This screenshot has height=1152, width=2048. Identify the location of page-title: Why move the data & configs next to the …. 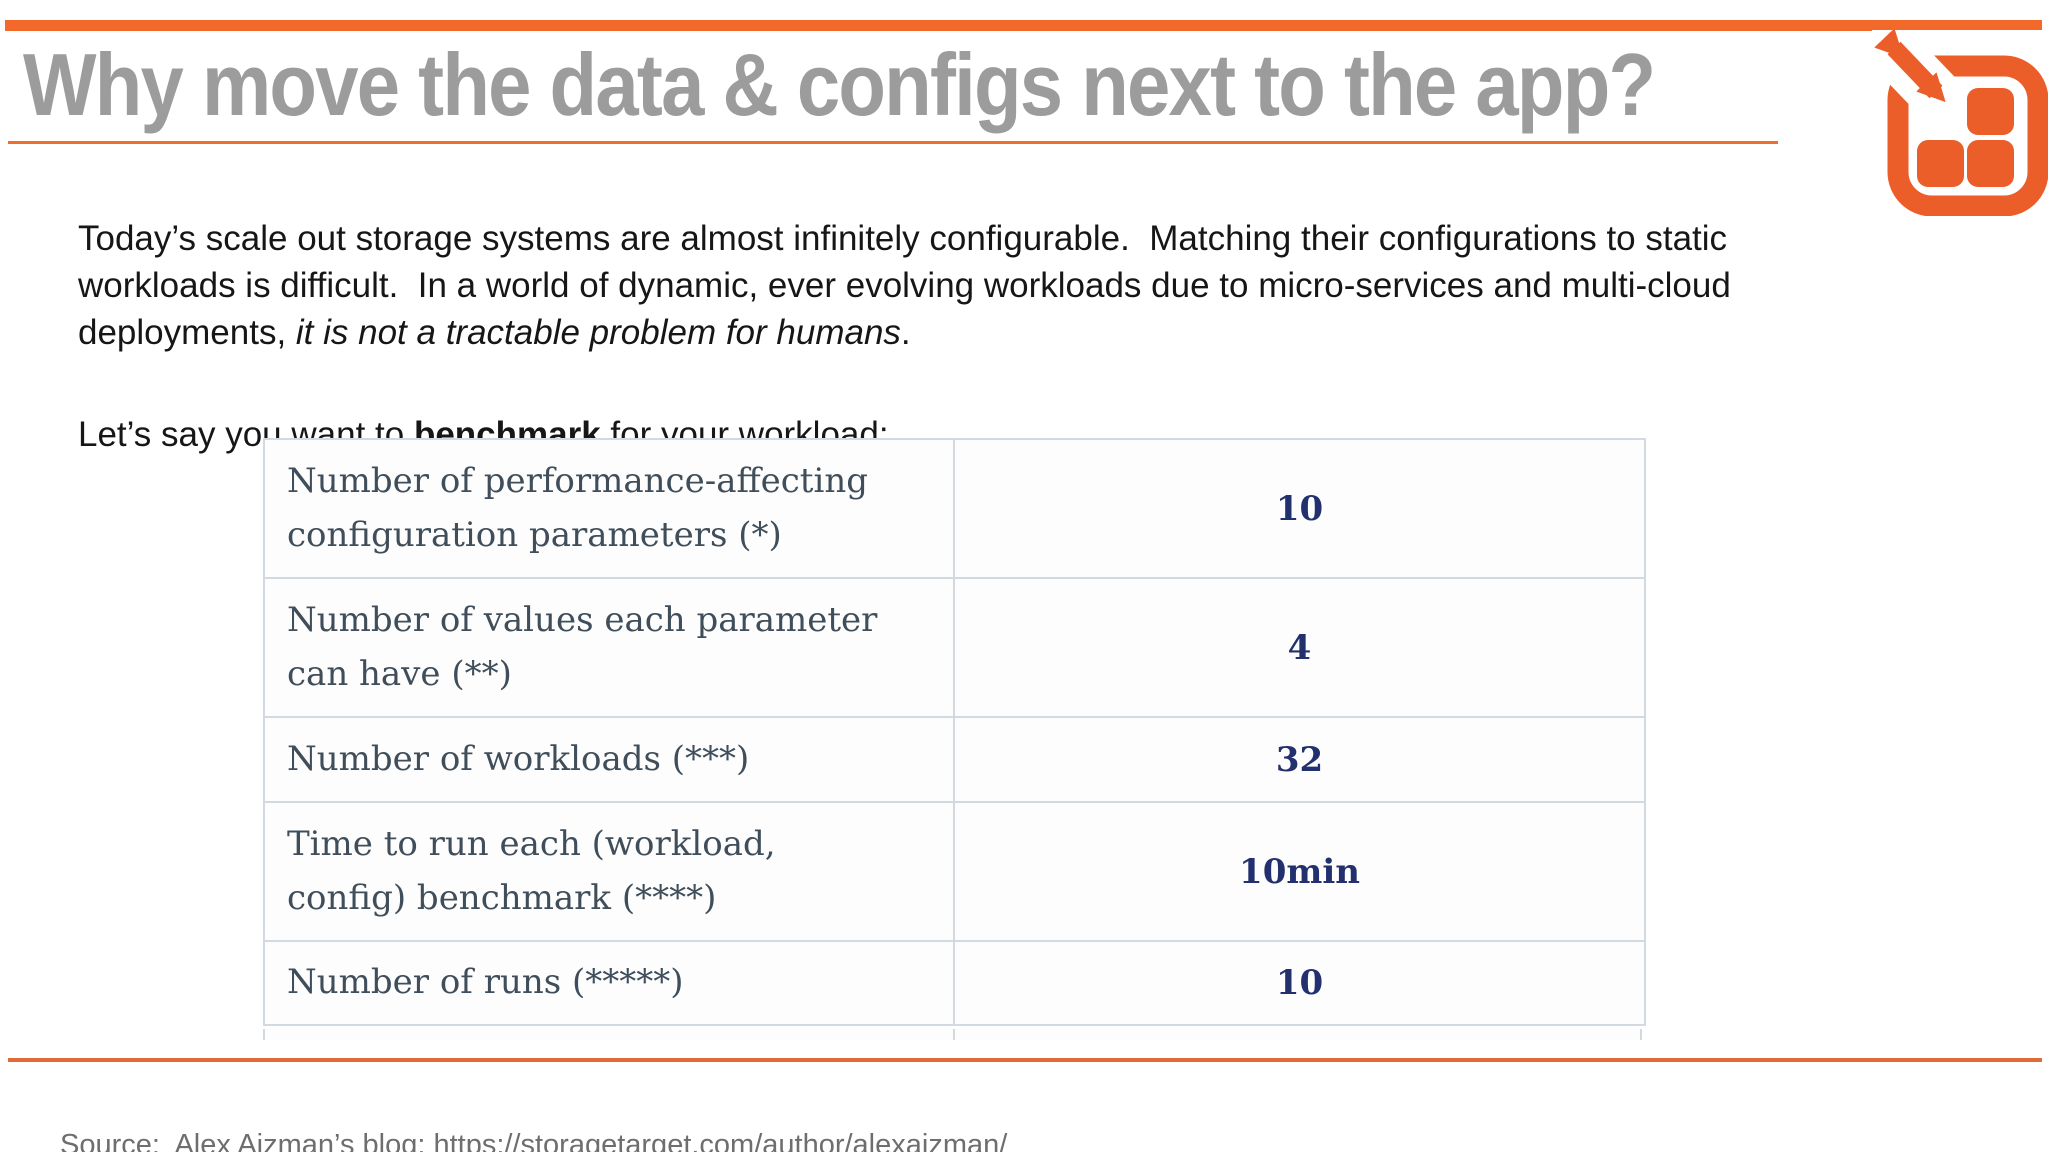
(839, 84).